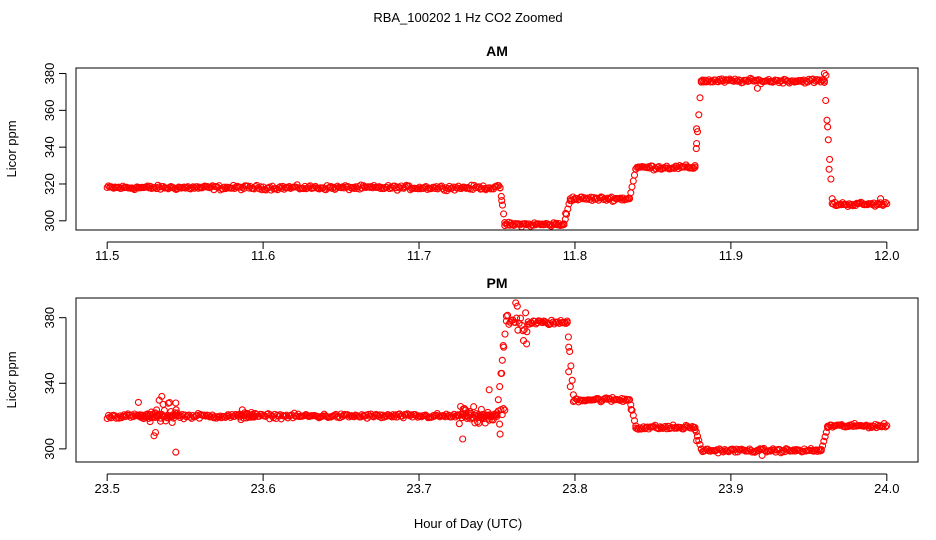  Describe the element at coordinates (49, 110) in the screenshot. I see `y-tick-label: 360` at that location.